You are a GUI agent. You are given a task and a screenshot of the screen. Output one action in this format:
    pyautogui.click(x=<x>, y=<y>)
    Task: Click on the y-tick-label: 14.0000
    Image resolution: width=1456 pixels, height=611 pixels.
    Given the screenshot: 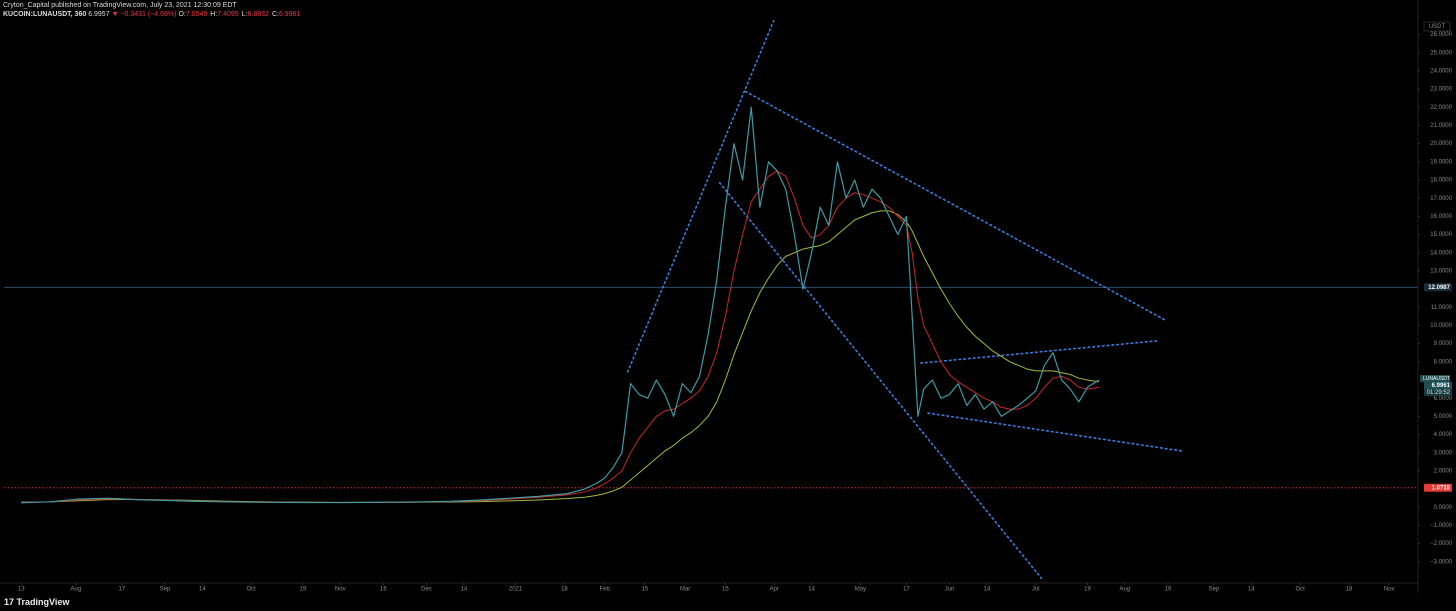 What is the action you would take?
    pyautogui.click(x=1441, y=253)
    